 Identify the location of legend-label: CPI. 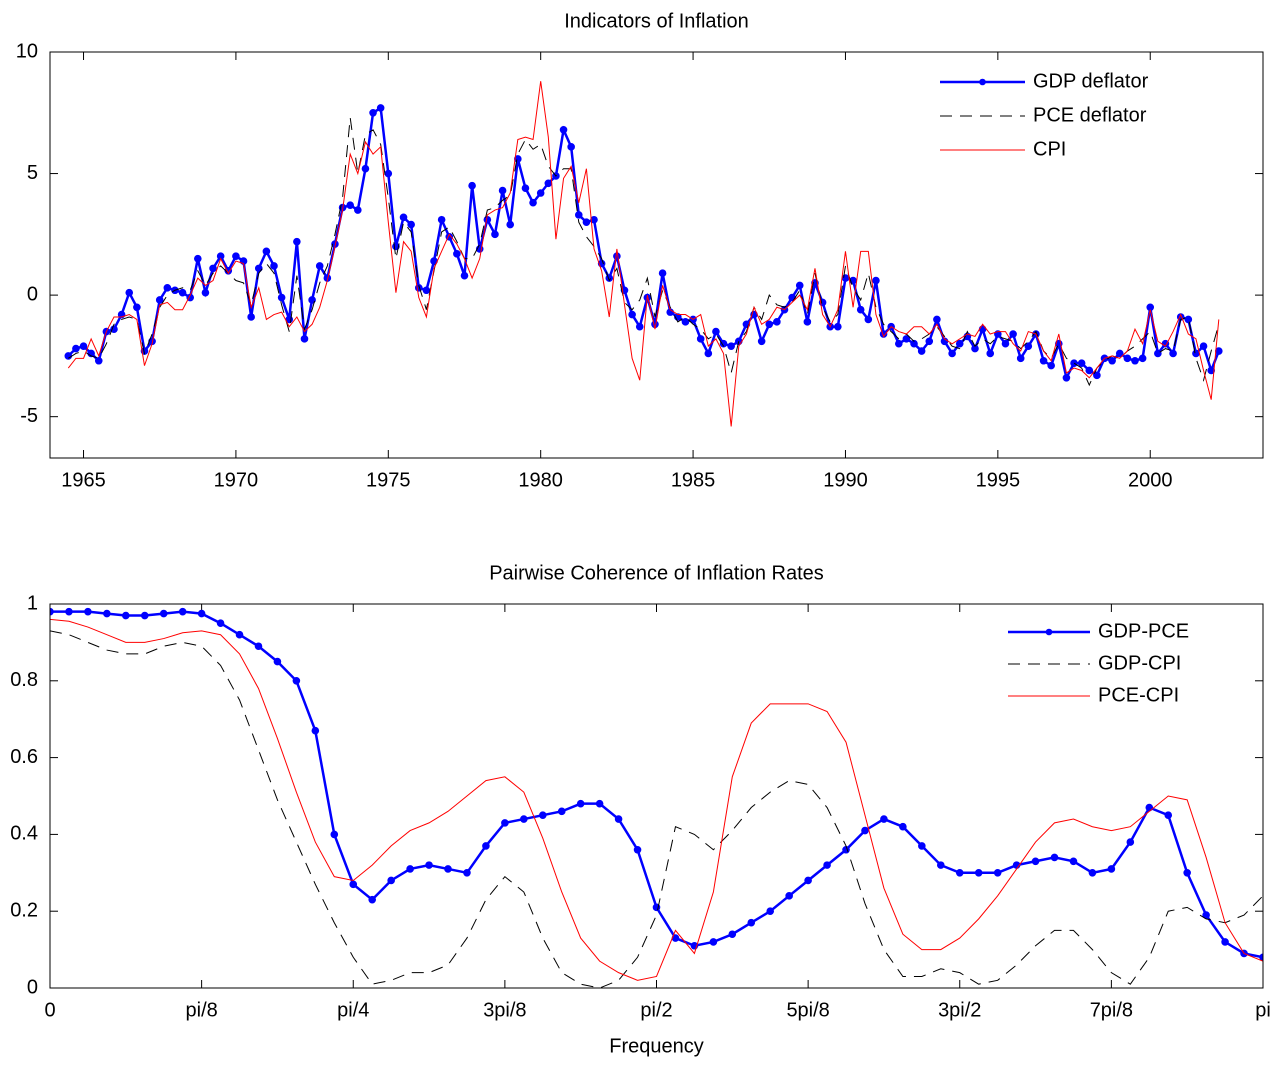
(1049, 149).